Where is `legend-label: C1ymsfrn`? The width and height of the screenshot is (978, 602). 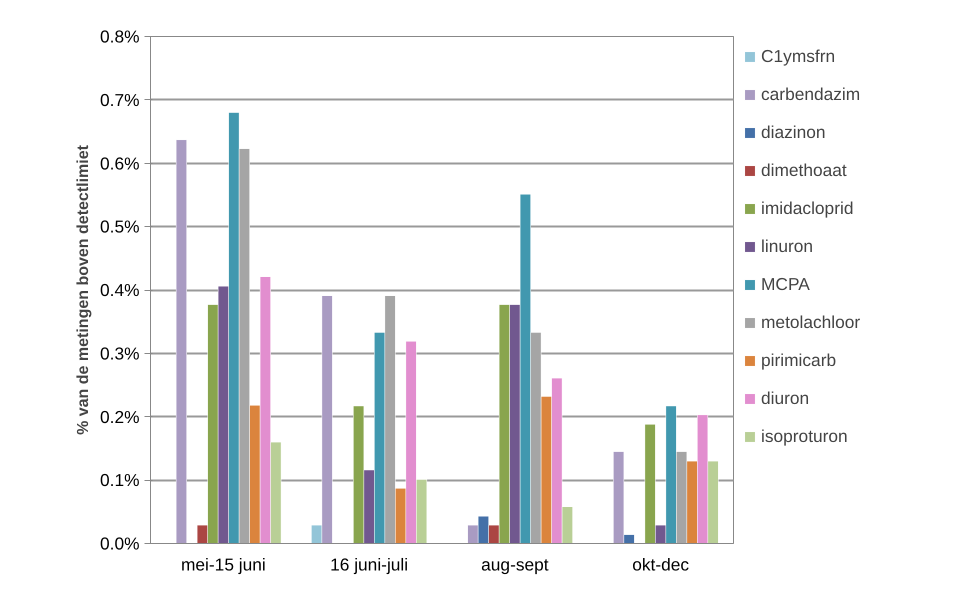
legend-label: C1ymsfrn is located at coordinates (798, 56).